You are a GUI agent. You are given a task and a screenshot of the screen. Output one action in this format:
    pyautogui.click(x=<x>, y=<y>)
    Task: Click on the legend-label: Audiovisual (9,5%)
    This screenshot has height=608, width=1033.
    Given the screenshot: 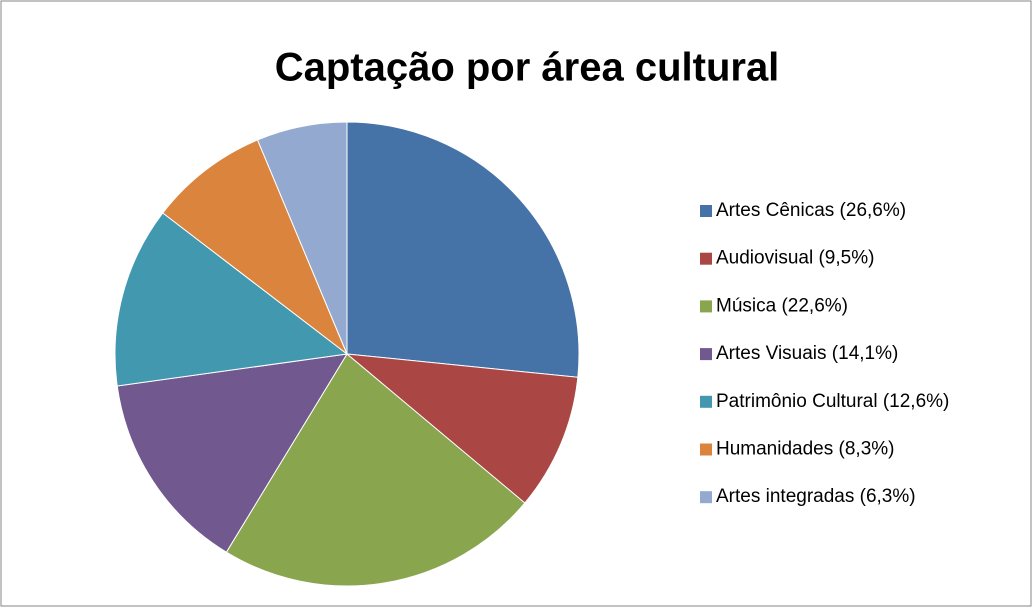 What is the action you would take?
    pyautogui.click(x=795, y=258)
    